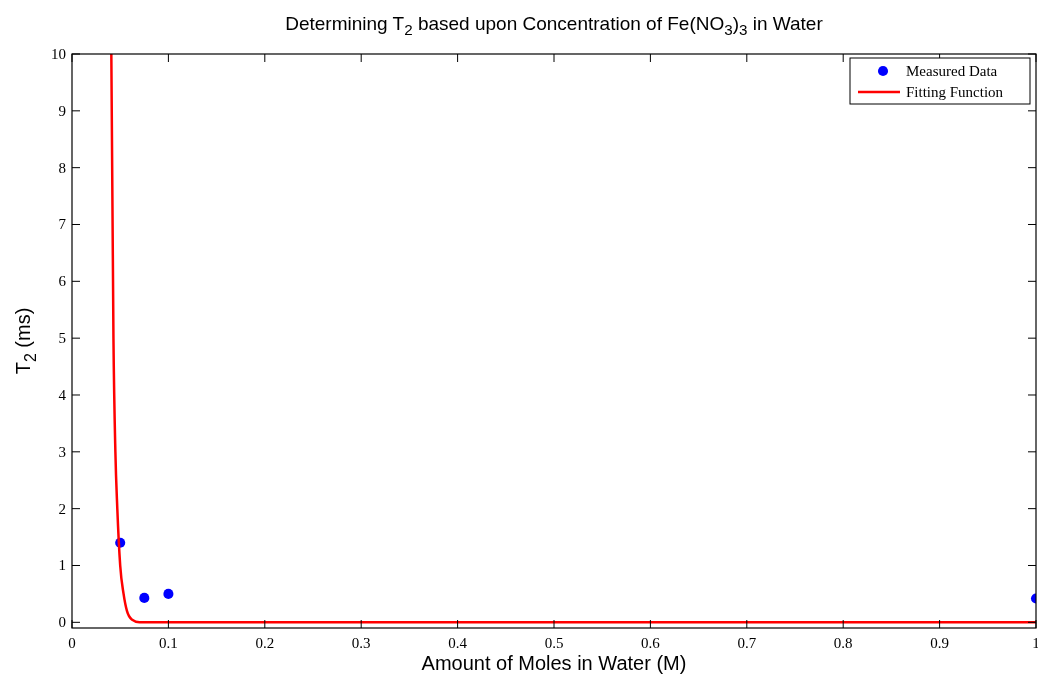  I want to click on y-tick-label: 3, so click(62, 451).